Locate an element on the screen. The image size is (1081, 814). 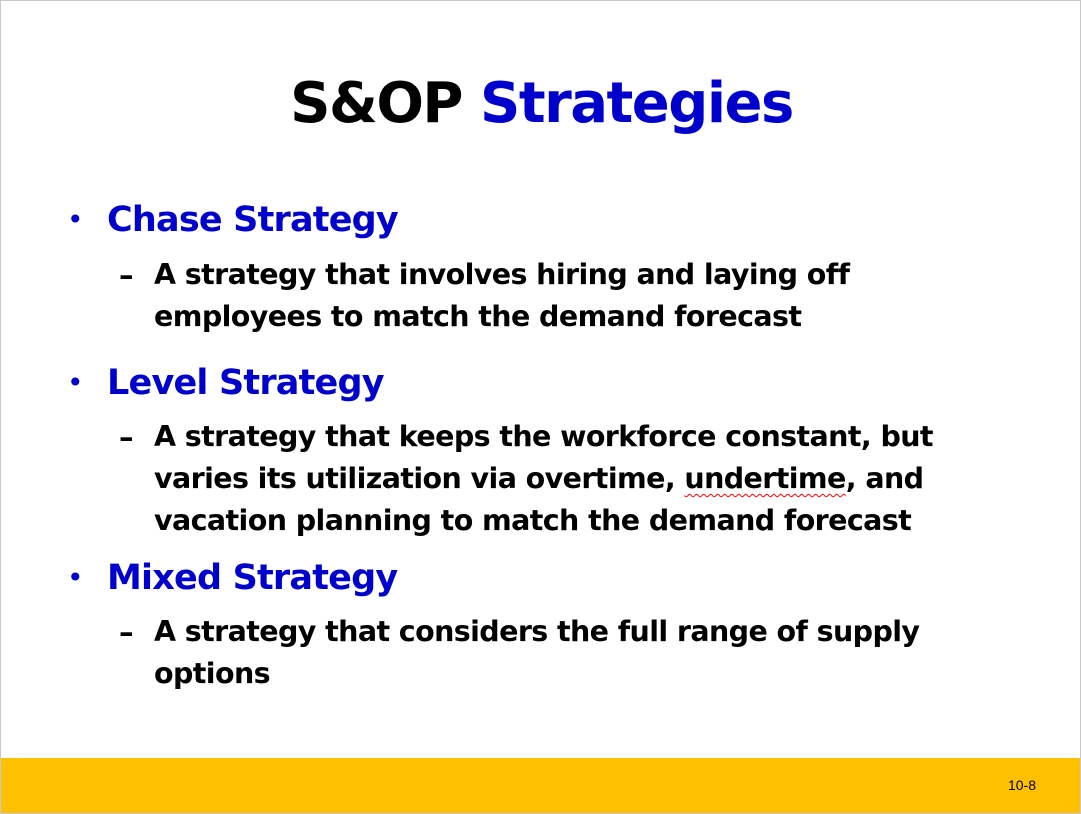
bullet-label: Mixed Strategy is located at coordinates (252, 578).